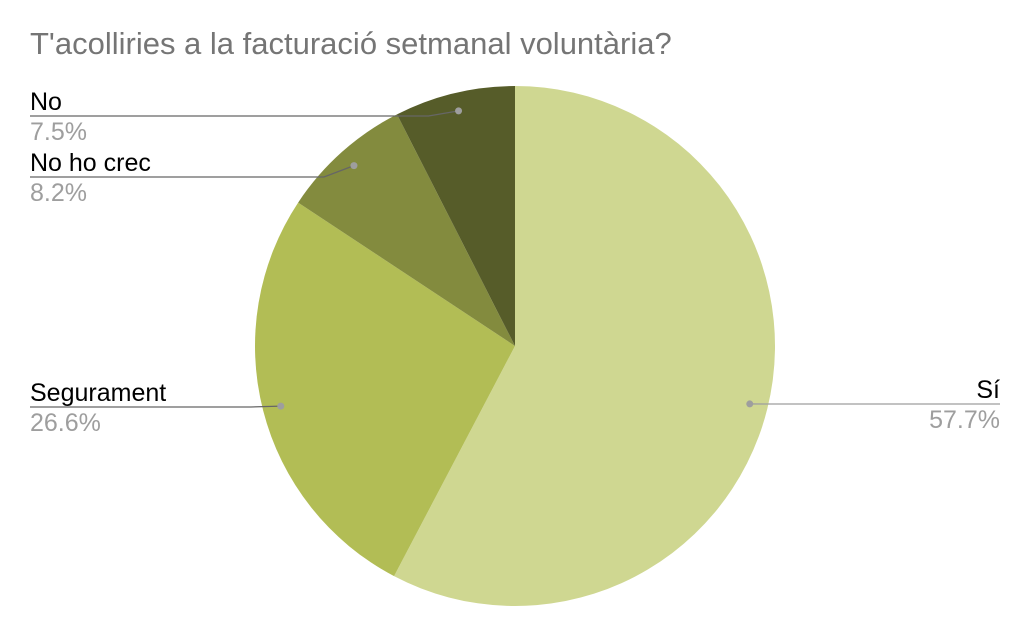 The height and width of the screenshot is (626, 1024). Describe the element at coordinates (459, 111) in the screenshot. I see `leader-dot-no` at that location.